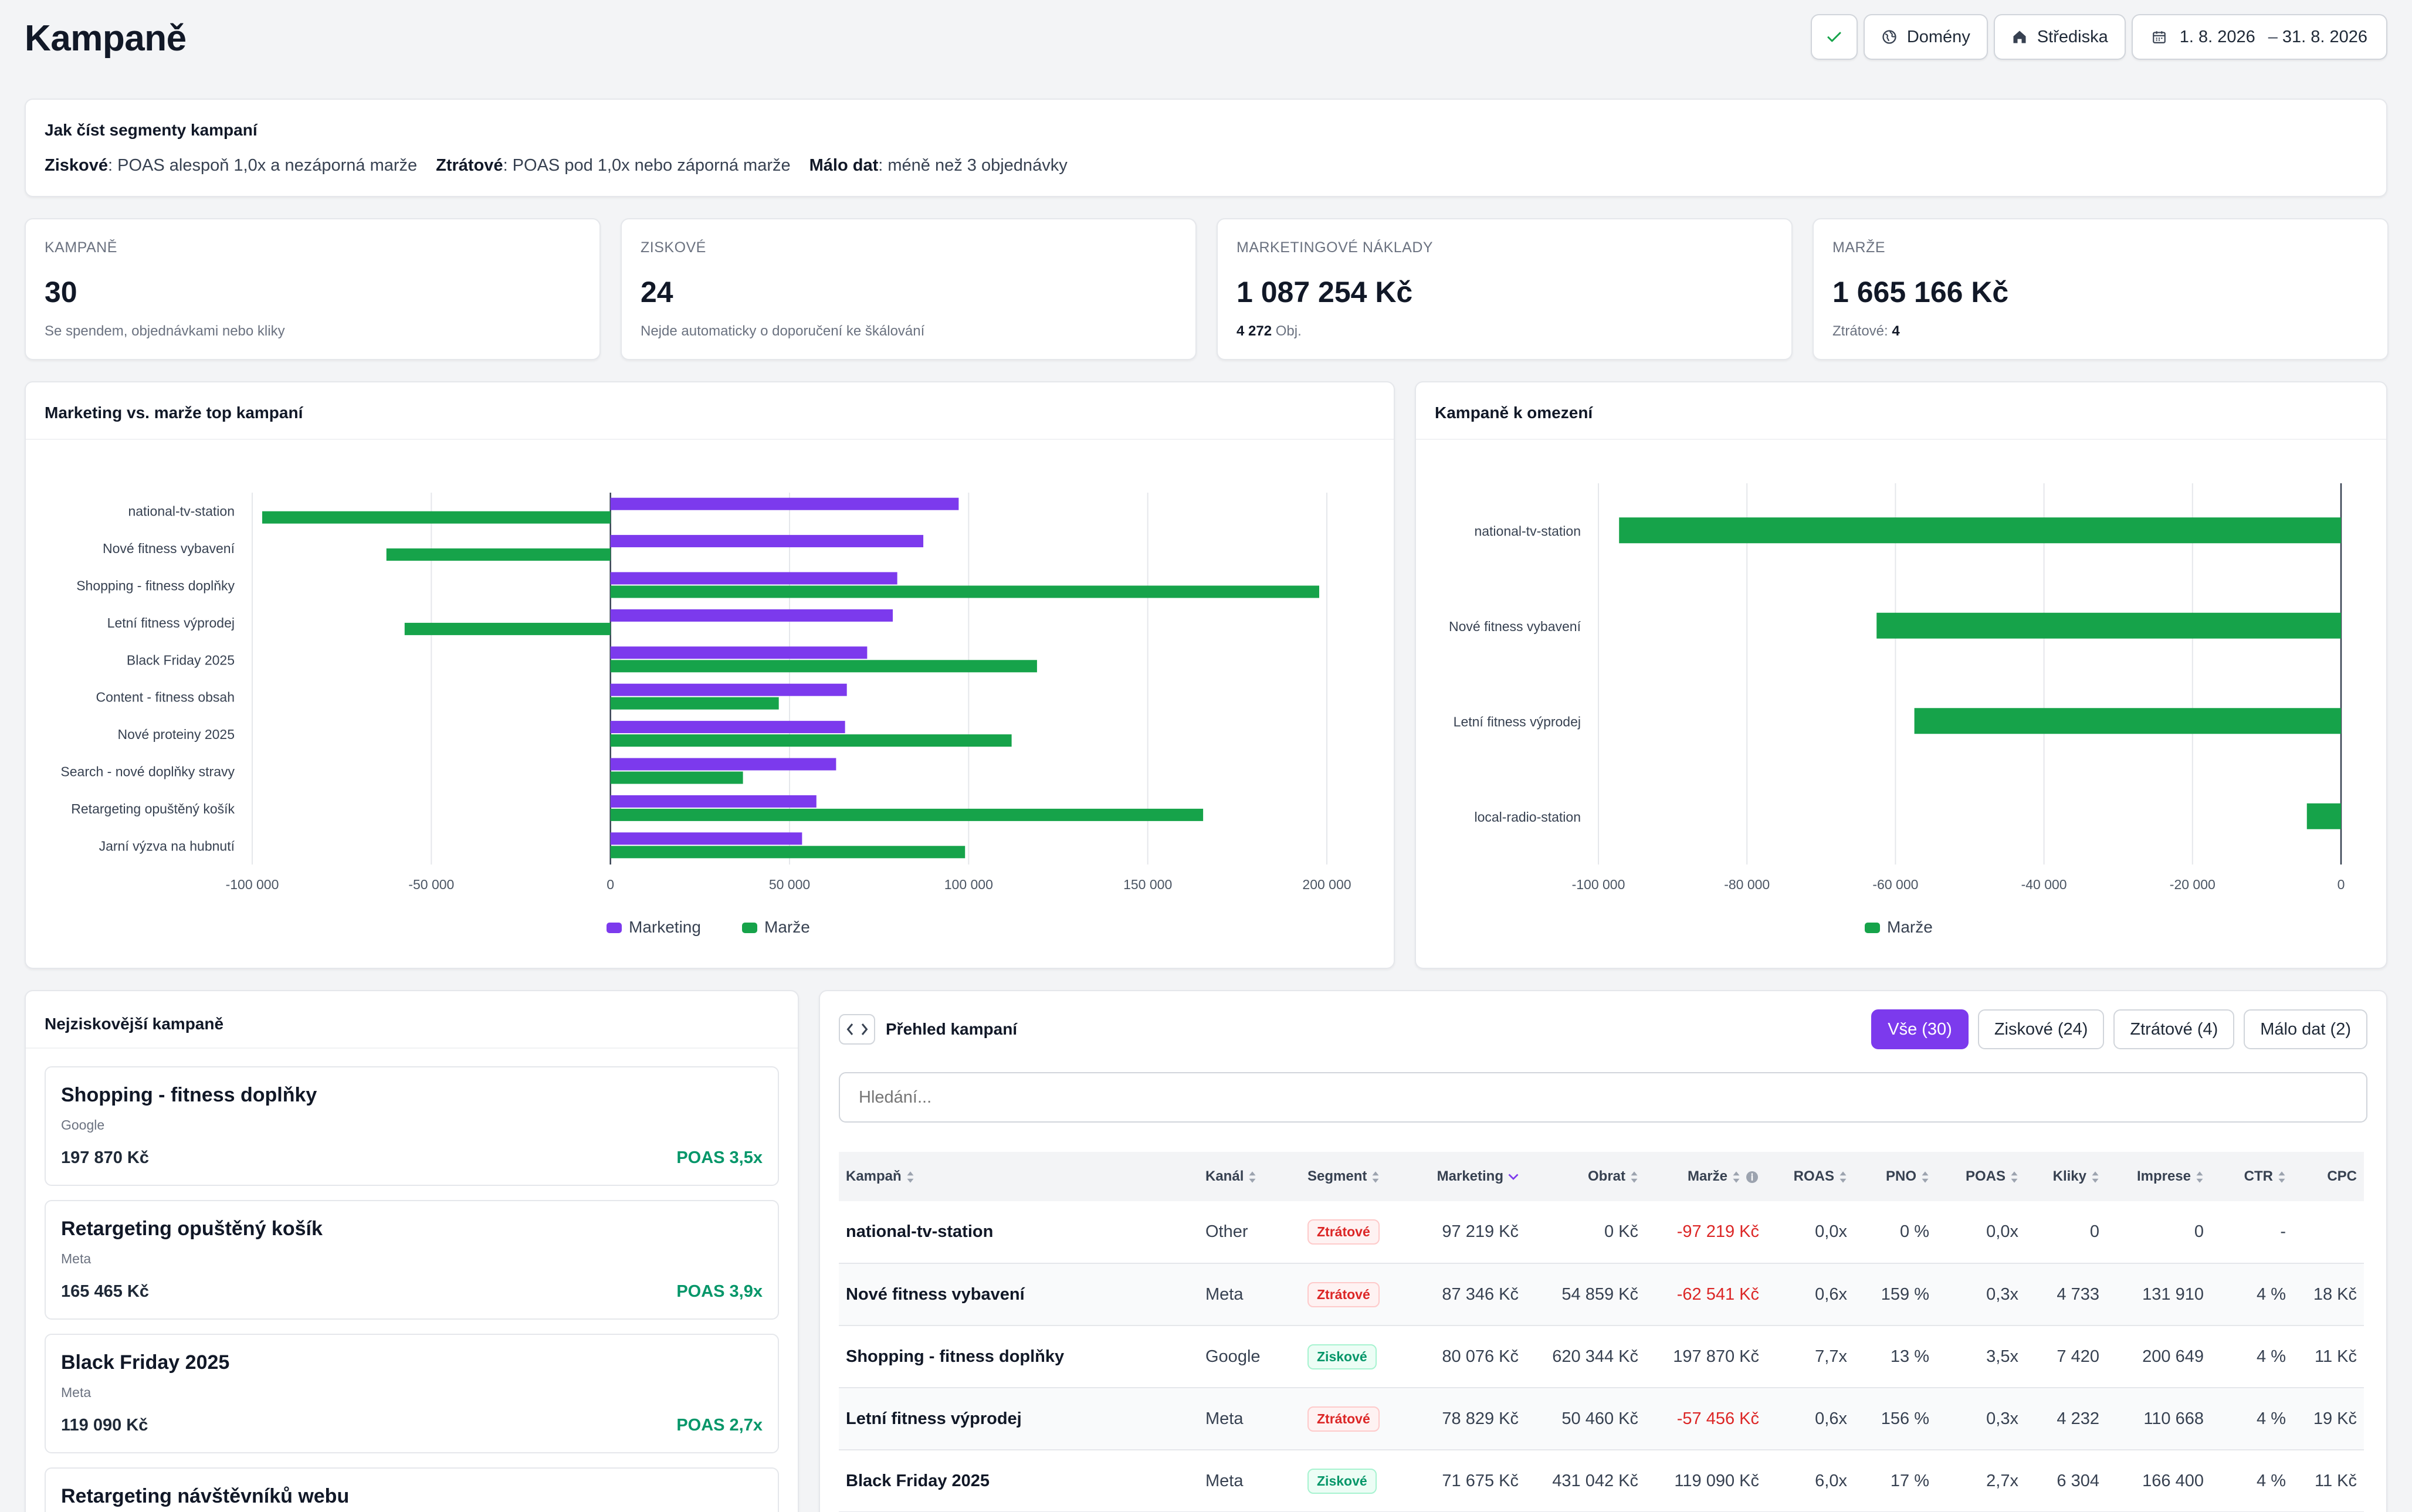 This screenshot has width=2412, height=1512. Describe the element at coordinates (1810, 1177) in the screenshot. I see `column-header: ROAS` at that location.